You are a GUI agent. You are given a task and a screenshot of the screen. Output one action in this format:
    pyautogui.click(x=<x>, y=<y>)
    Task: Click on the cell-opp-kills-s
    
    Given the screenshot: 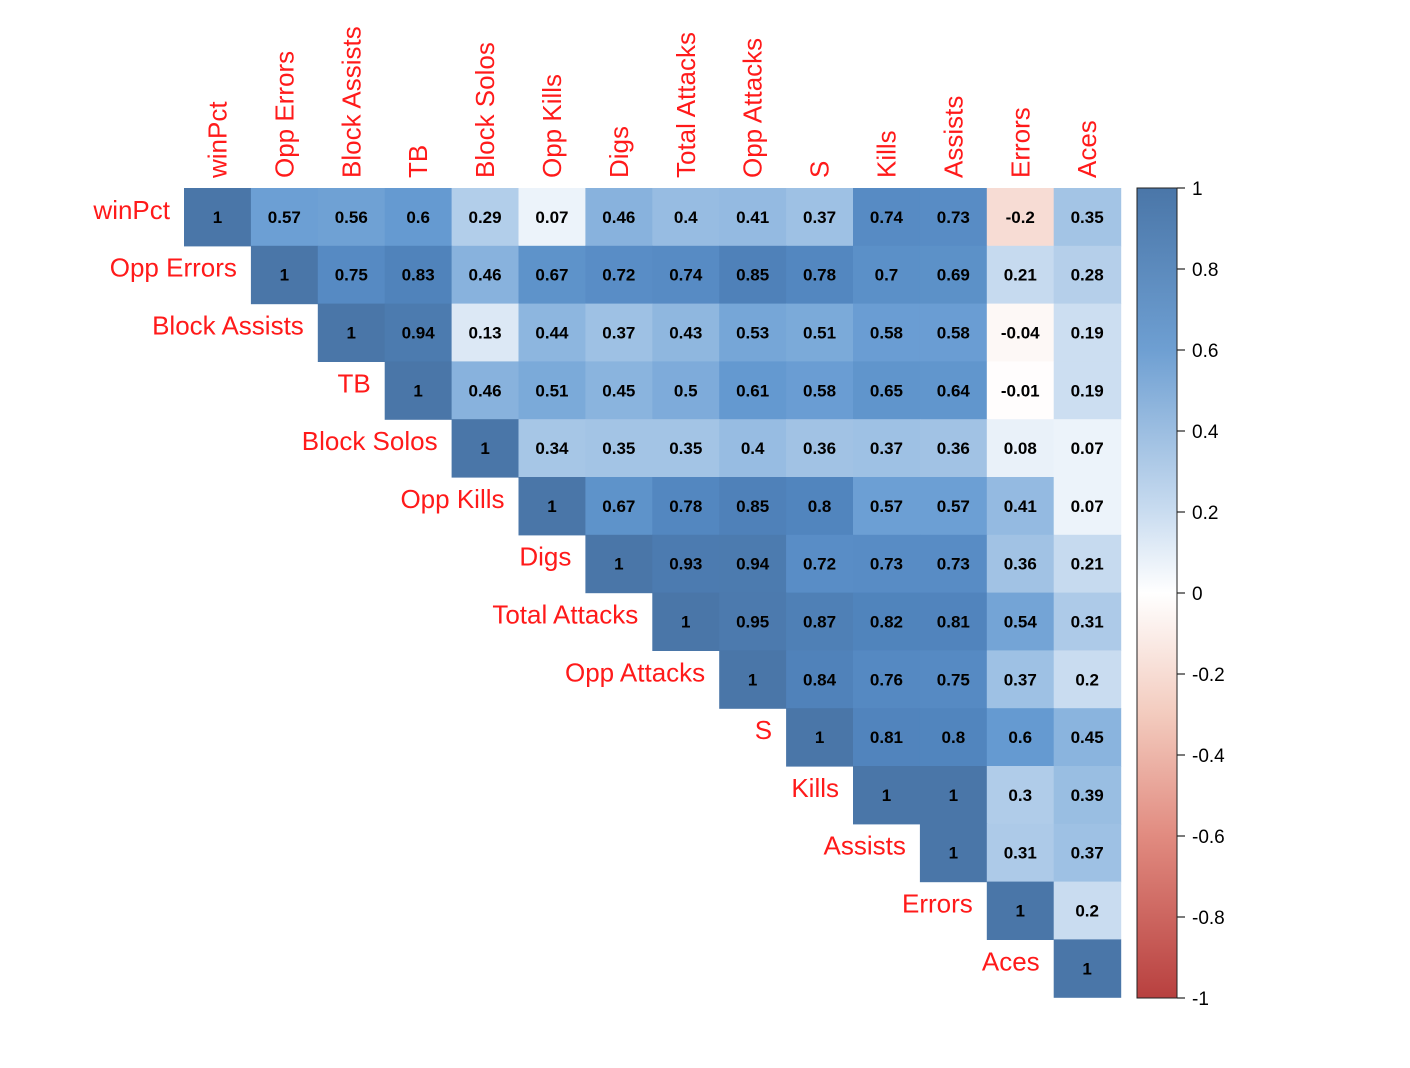 What is the action you would take?
    pyautogui.click(x=820, y=506)
    